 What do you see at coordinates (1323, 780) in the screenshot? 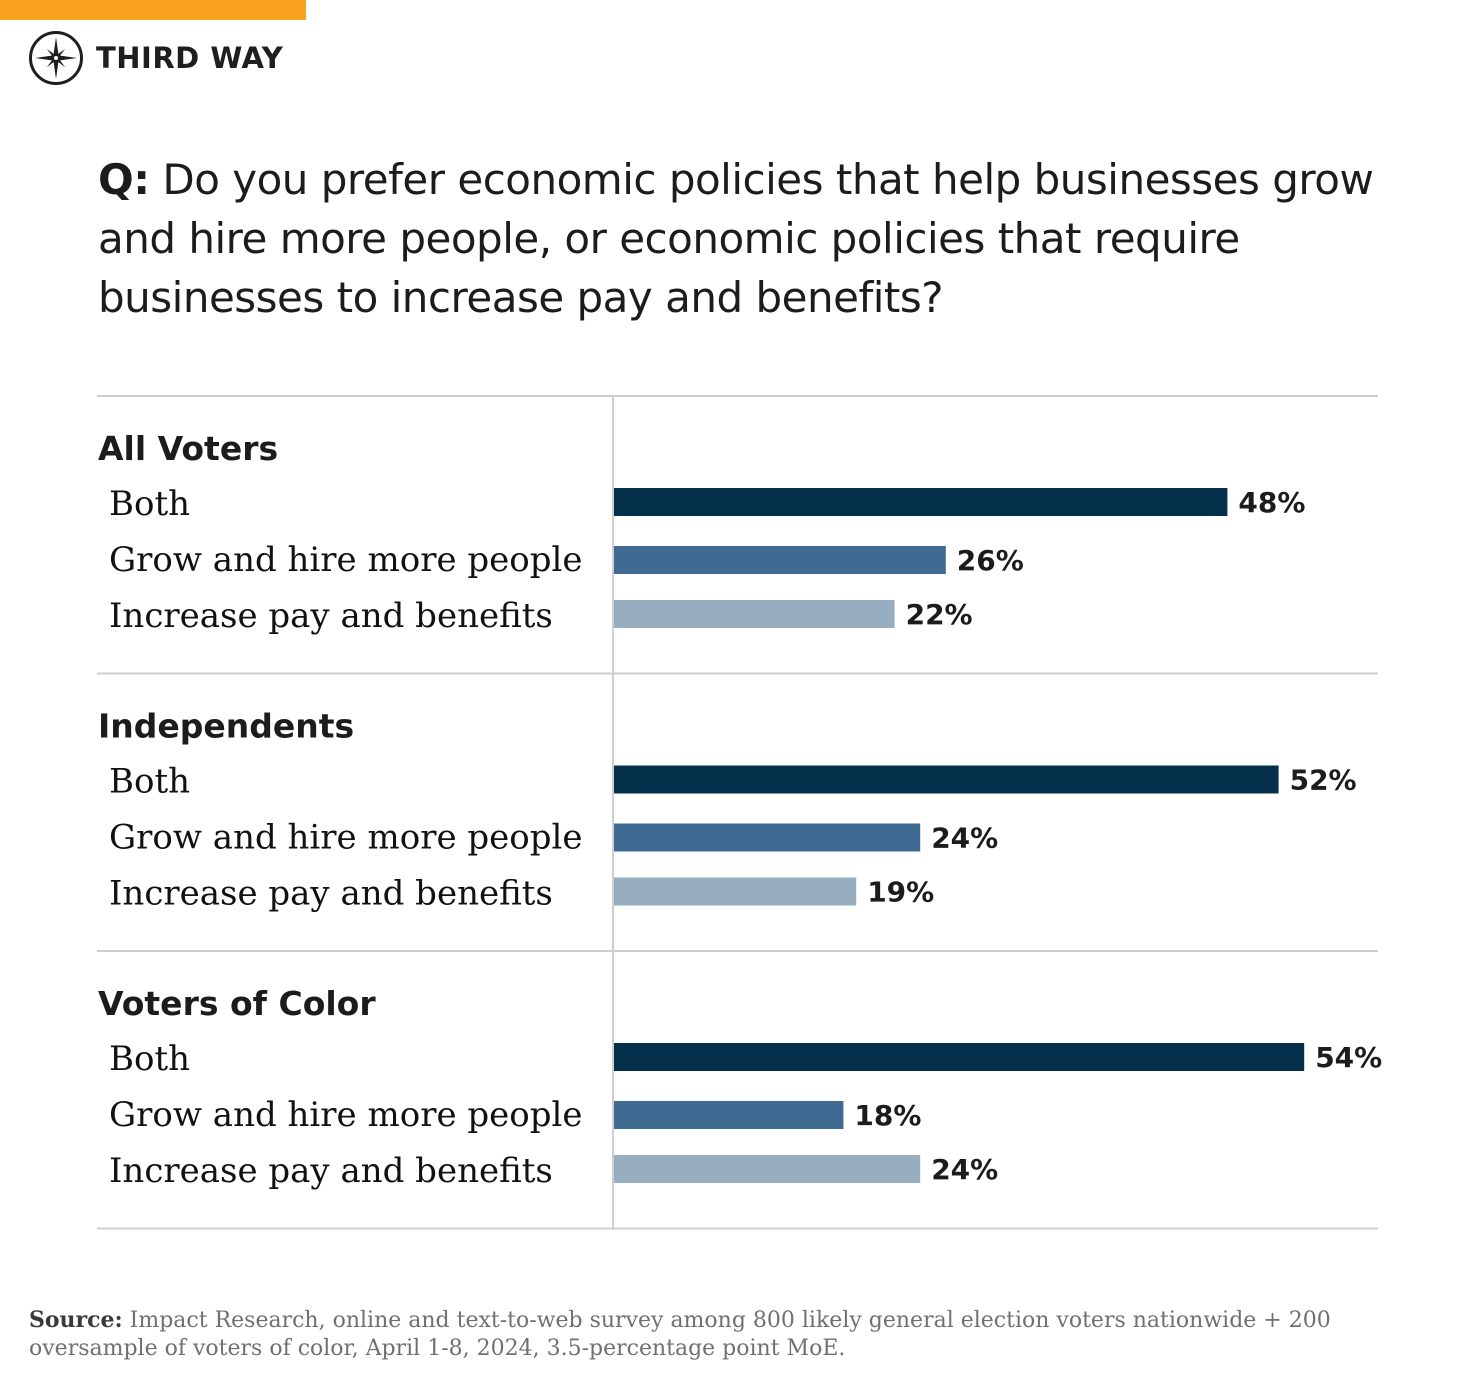
I see `data-label: 52%` at bounding box center [1323, 780].